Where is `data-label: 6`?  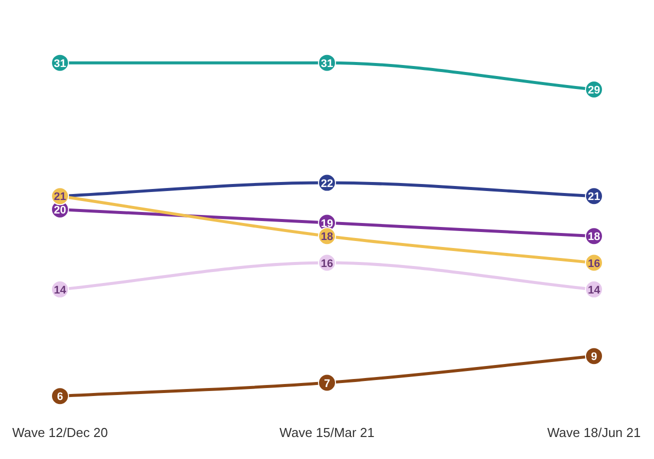
data-label: 6 is located at coordinates (60, 397).